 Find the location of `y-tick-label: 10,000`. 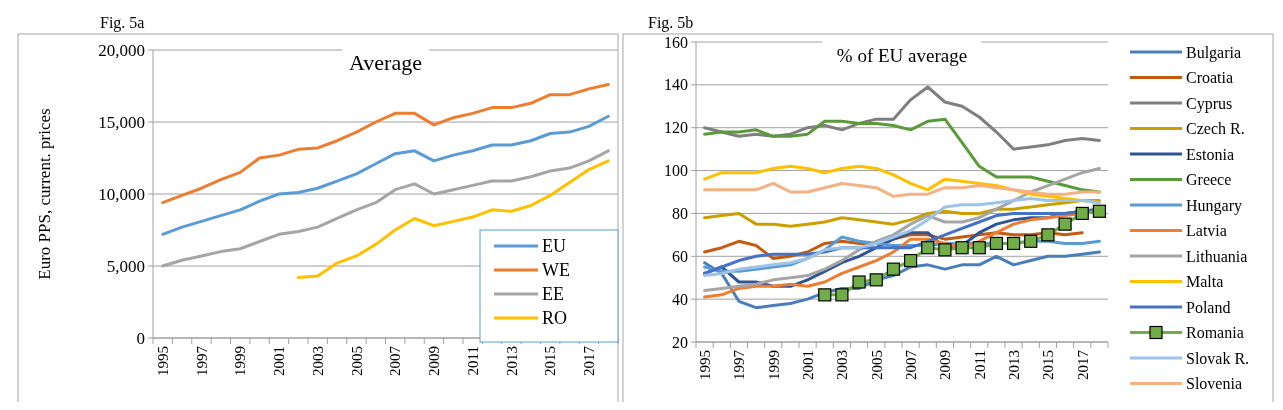

y-tick-label: 10,000 is located at coordinates (121, 194).